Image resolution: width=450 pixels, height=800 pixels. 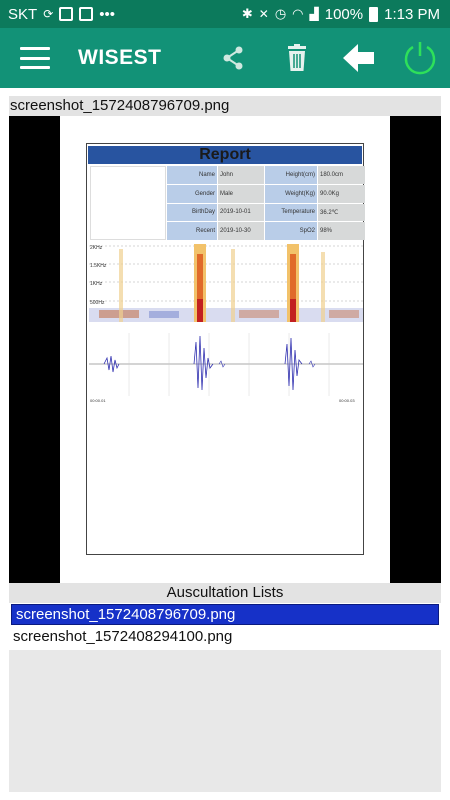 What do you see at coordinates (225, 106) in the screenshot?
I see `preview-filename: screenshot_1572408796709.png` at bounding box center [225, 106].